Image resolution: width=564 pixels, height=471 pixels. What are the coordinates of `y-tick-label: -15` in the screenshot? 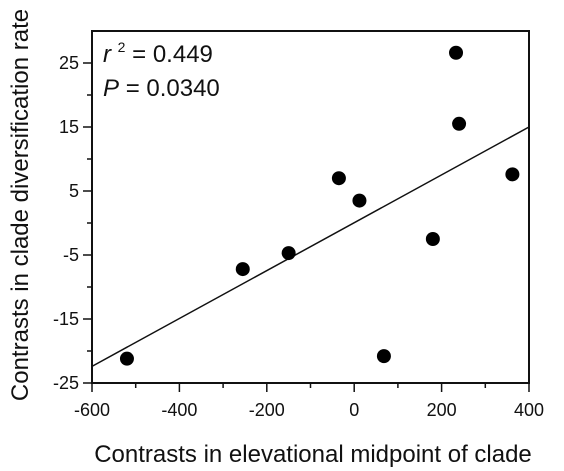 It's located at (66, 319).